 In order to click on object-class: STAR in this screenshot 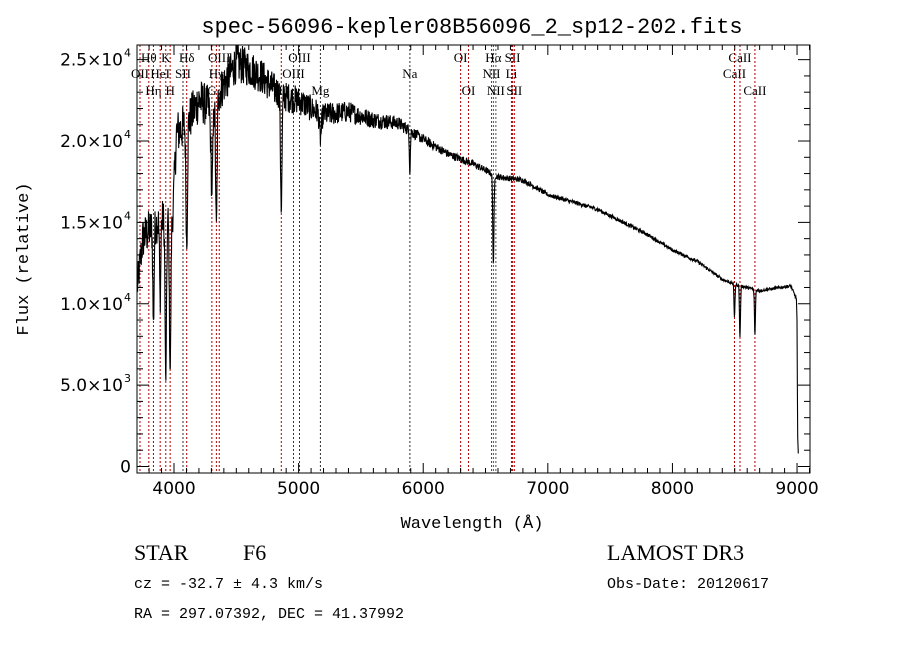, I will do `click(161, 552)`.